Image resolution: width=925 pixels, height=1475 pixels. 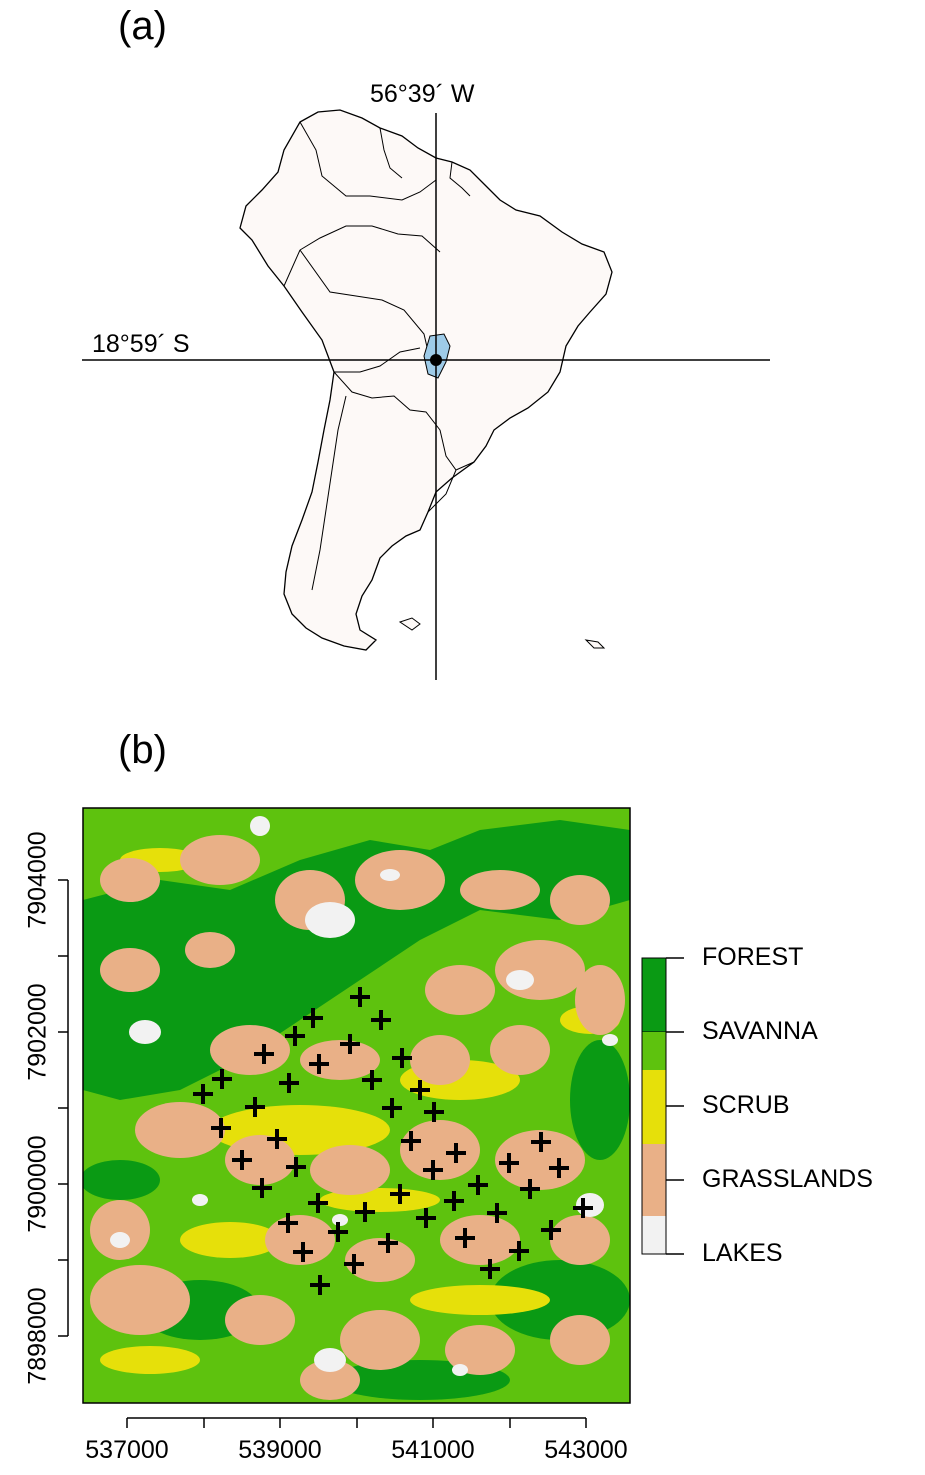 I want to click on x-axis, so click(x=356, y=1422).